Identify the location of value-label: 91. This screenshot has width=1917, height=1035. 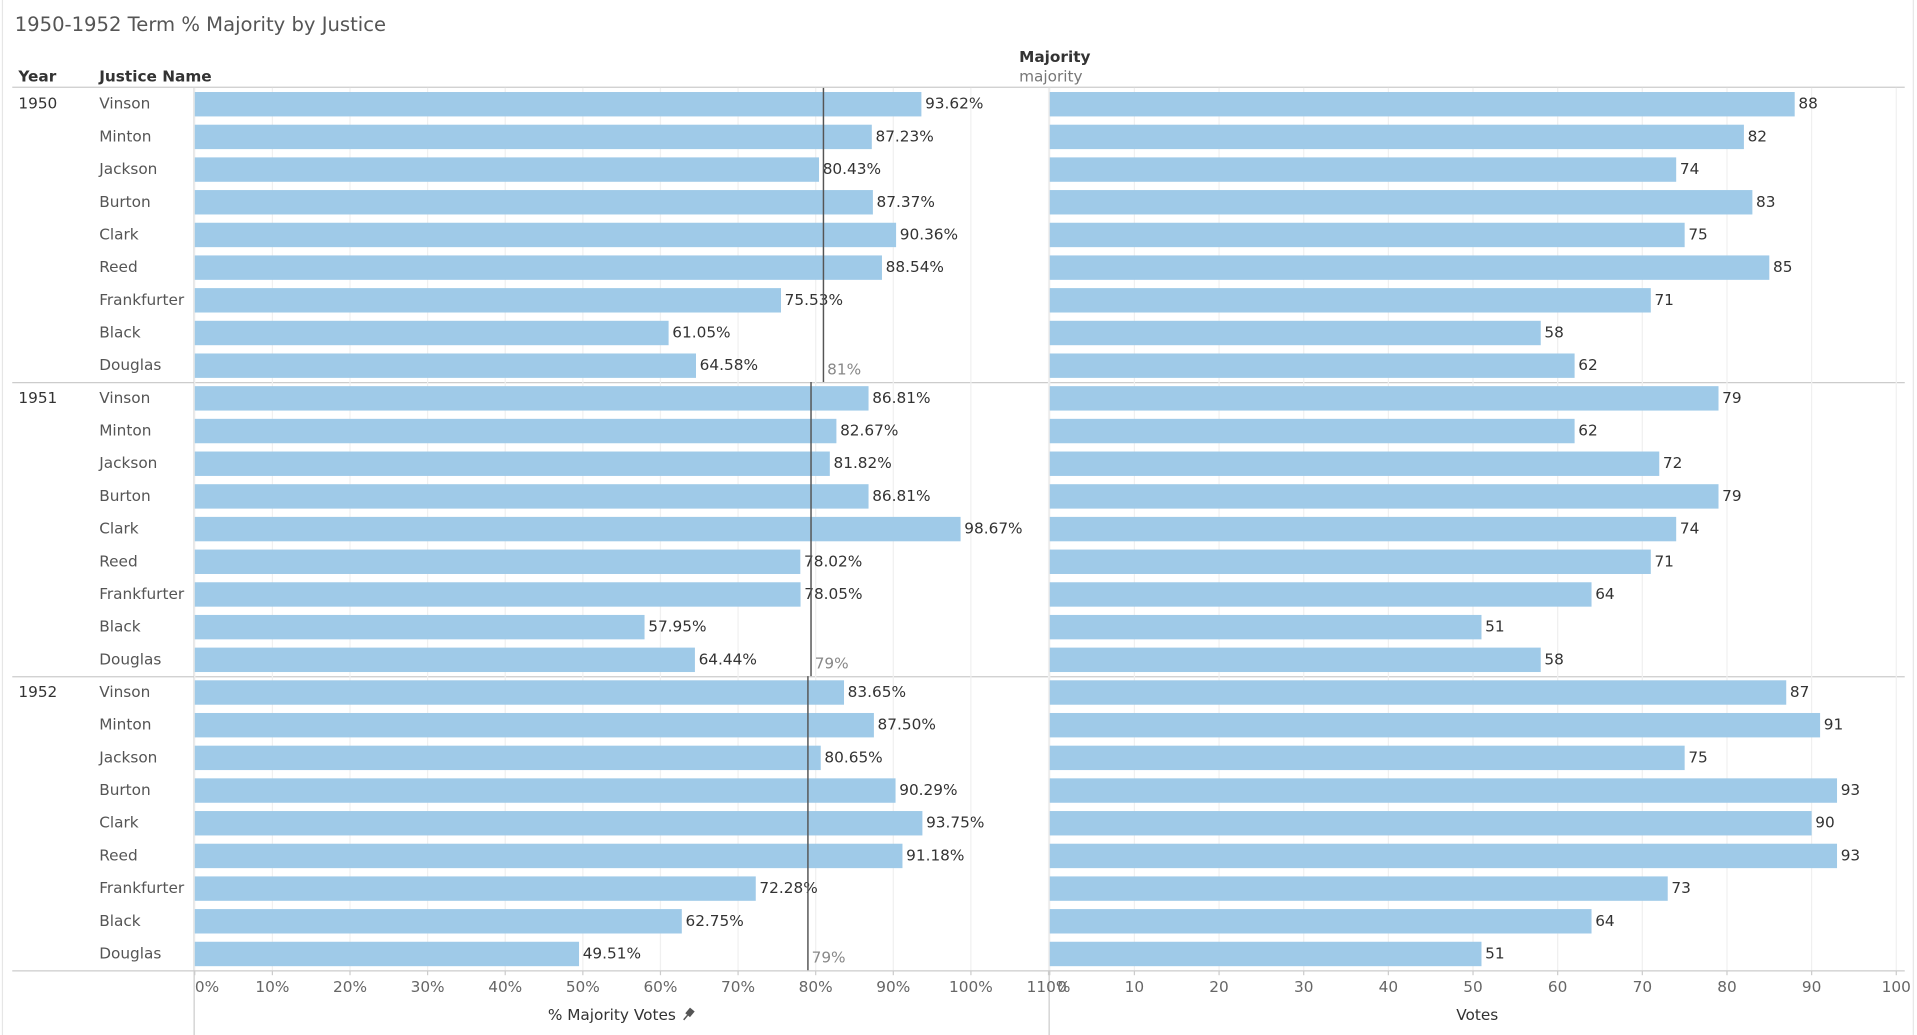
(1833, 725).